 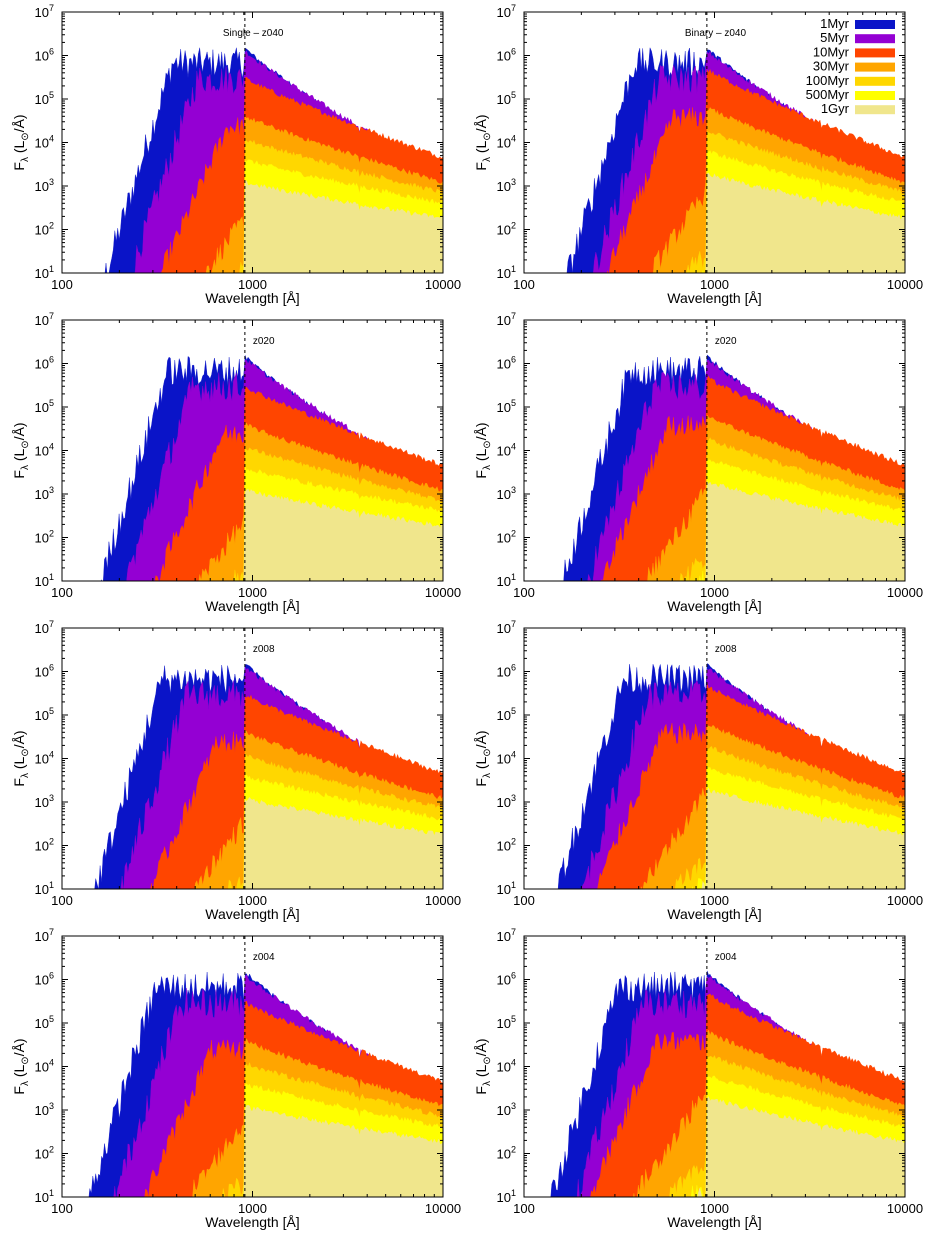 I want to click on panel-annotation: Binary – z040, so click(x=716, y=33).